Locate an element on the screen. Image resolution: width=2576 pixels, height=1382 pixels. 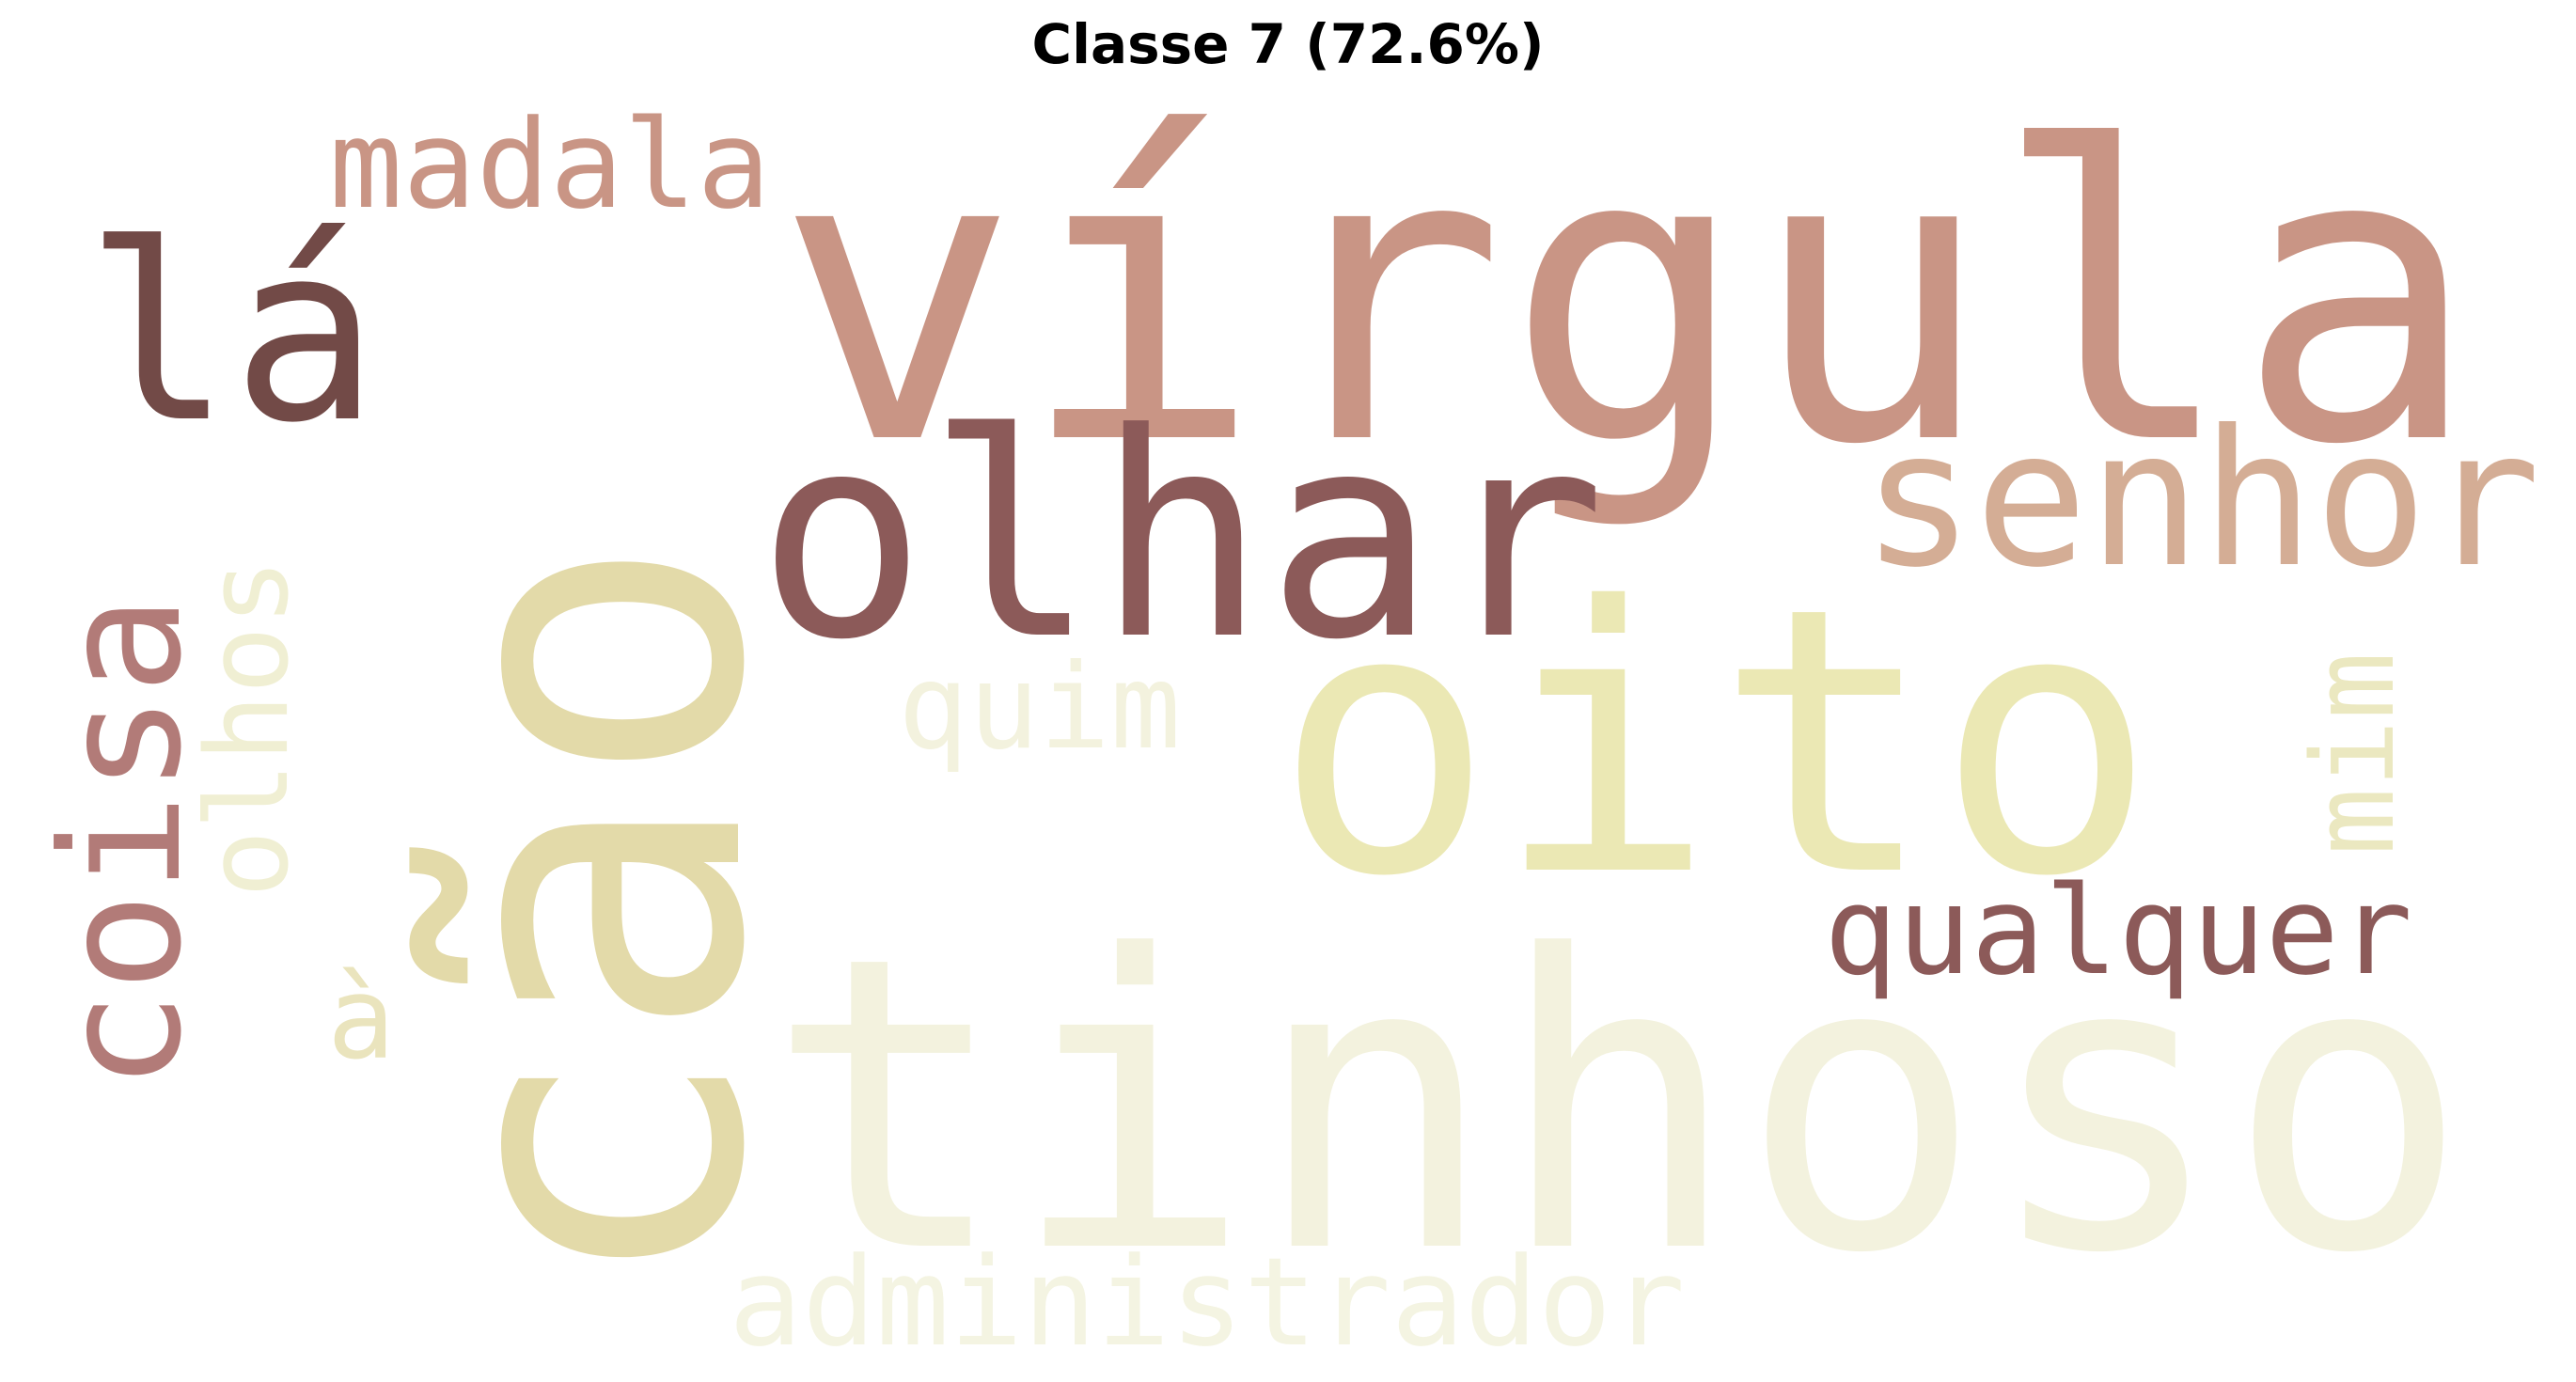
word-madala: madala is located at coordinates (550, 164).